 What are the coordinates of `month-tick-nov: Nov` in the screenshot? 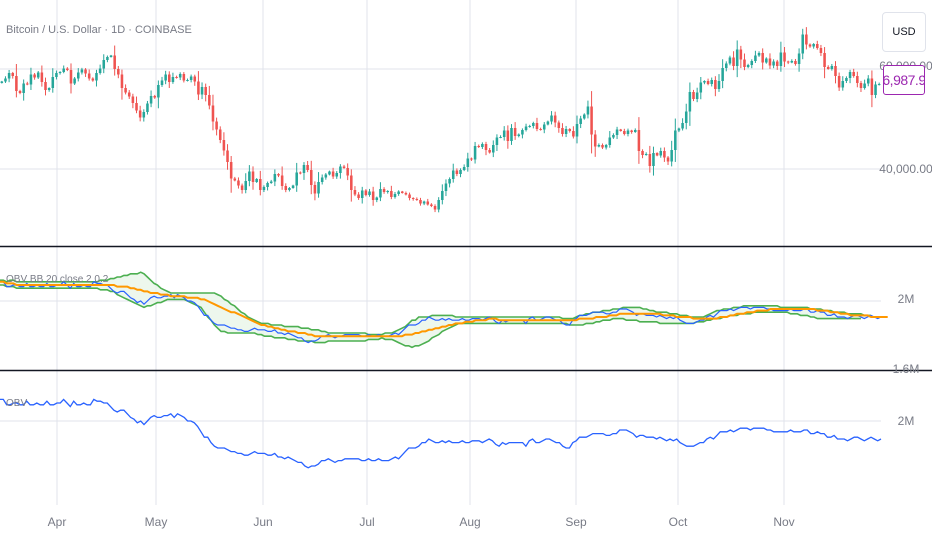 It's located at (783, 522).